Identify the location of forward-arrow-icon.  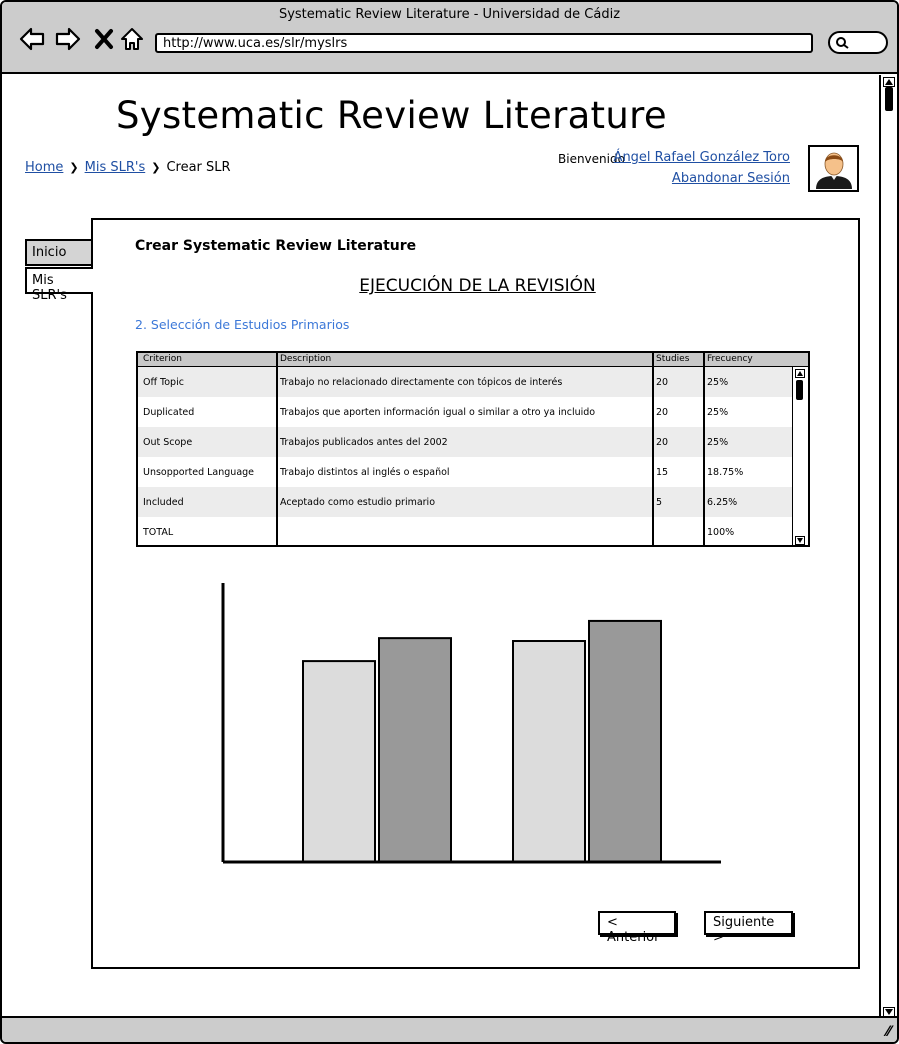
(68, 39).